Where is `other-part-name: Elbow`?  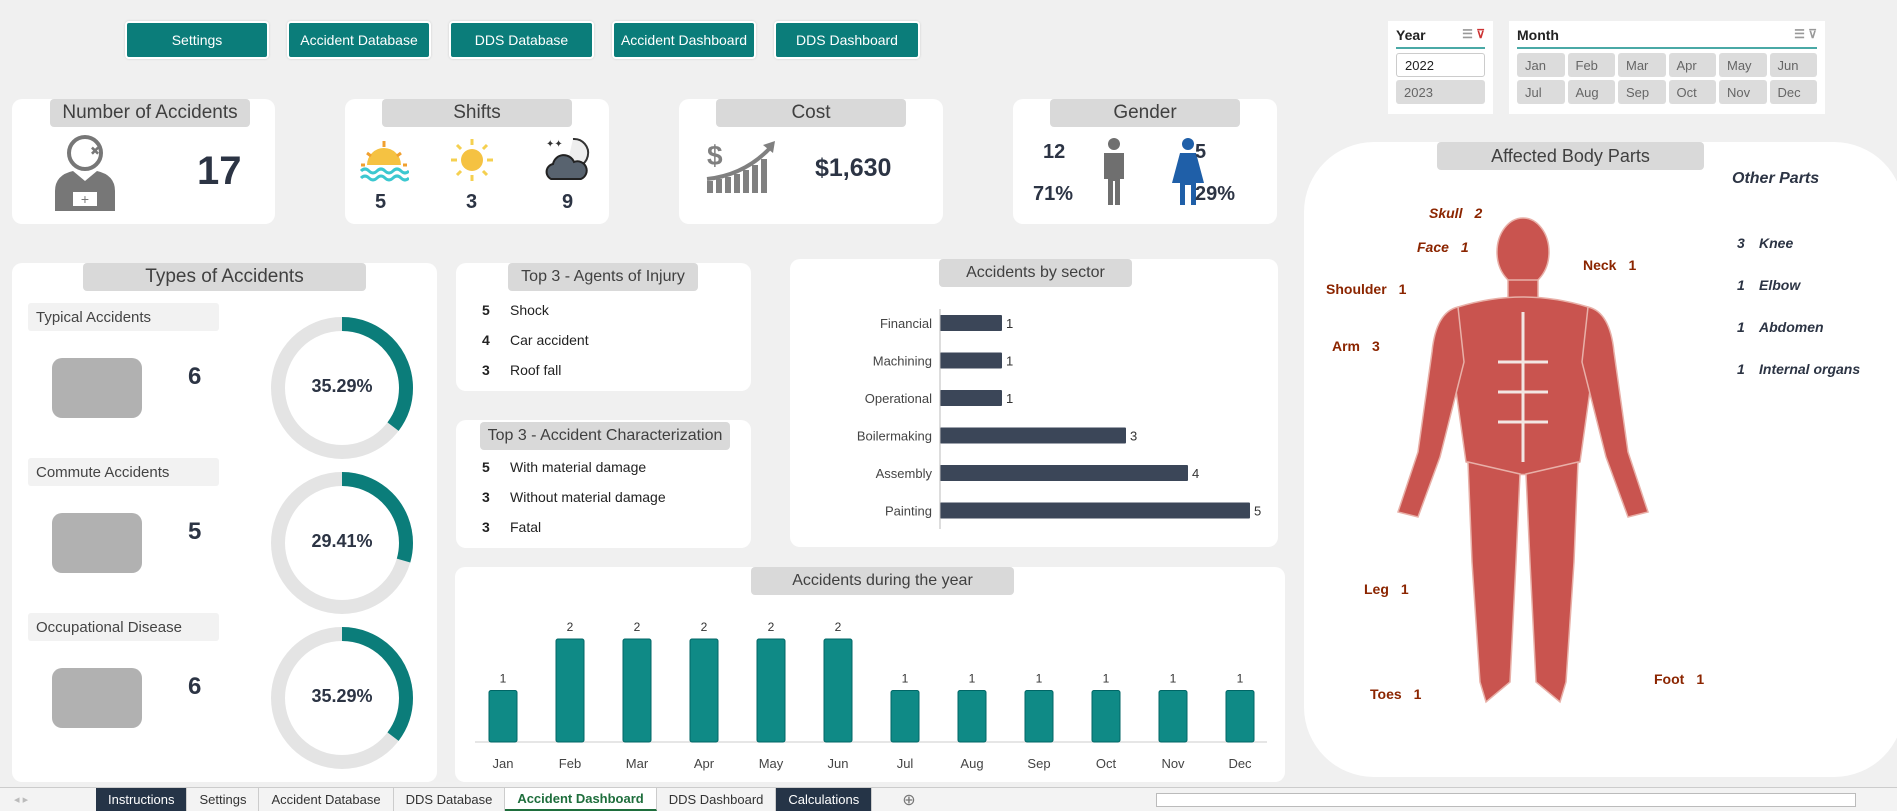
other-part-name: Elbow is located at coordinates (1780, 285).